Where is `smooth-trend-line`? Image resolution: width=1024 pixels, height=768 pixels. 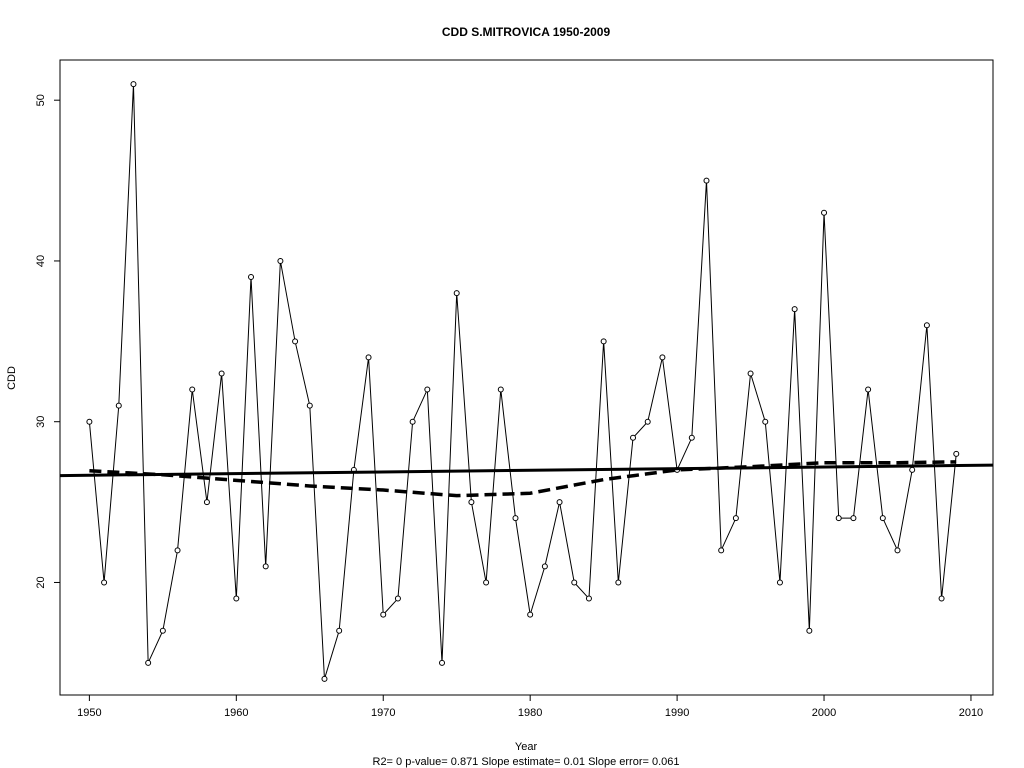 smooth-trend-line is located at coordinates (523, 479).